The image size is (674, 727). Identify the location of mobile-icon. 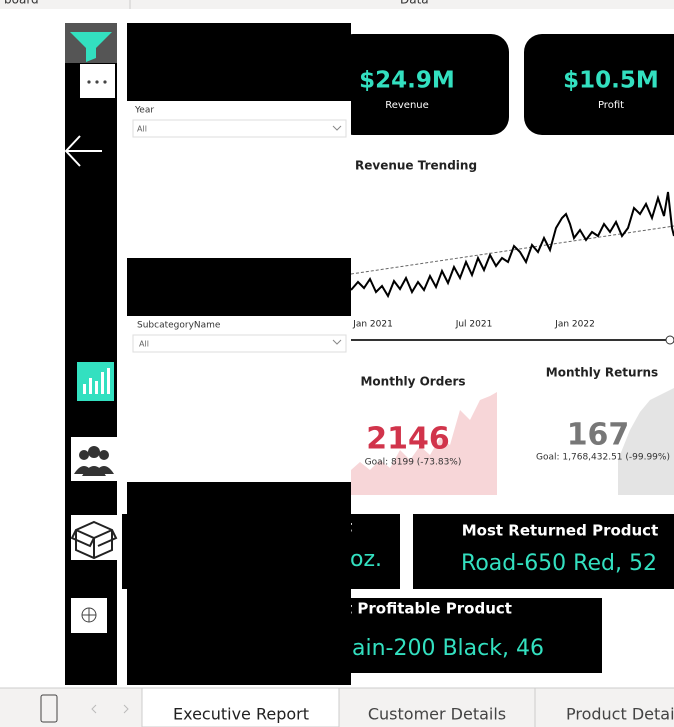
(49, 708).